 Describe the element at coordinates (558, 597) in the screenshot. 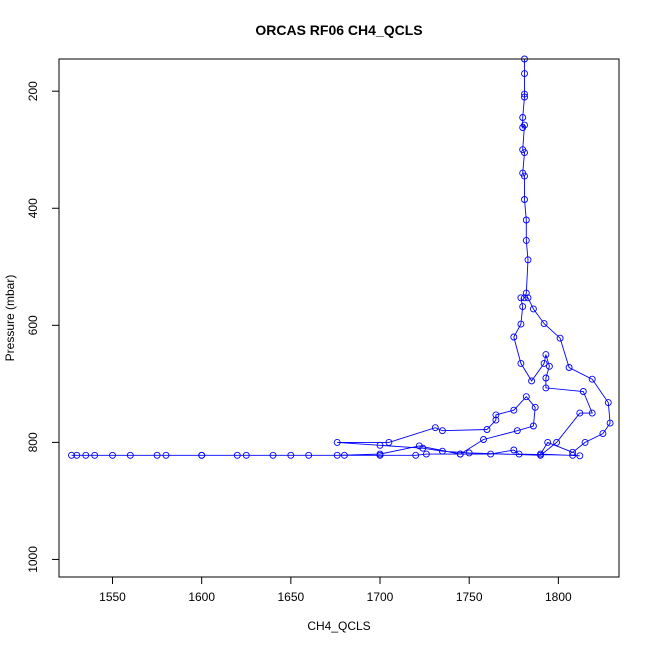

I see `x-tick-label: 1800` at that location.